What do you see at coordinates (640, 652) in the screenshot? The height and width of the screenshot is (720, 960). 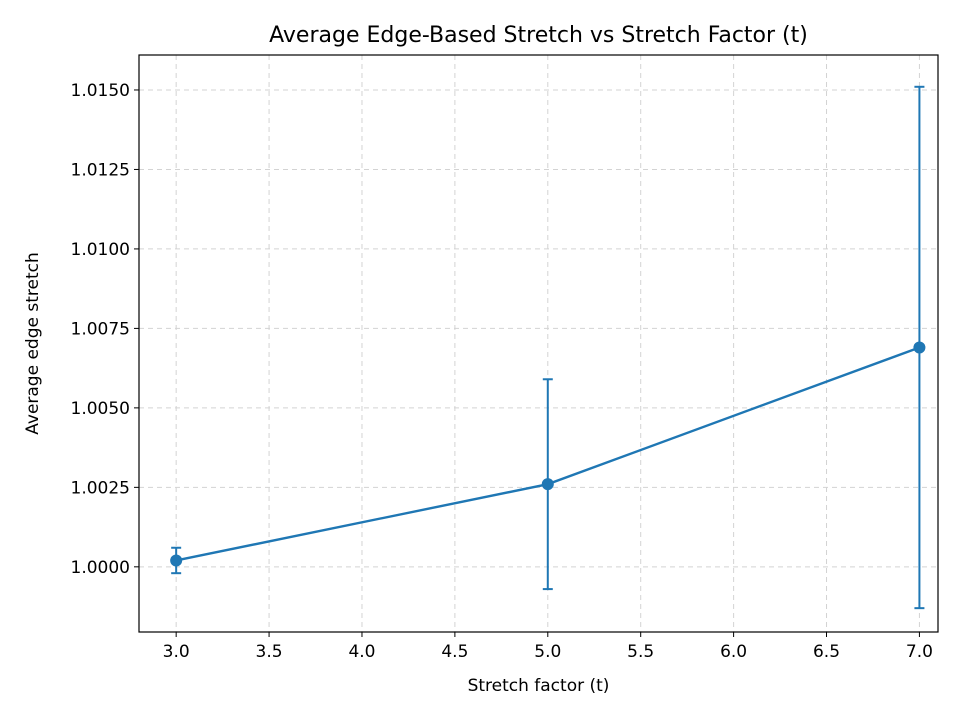 I see `x-tick-label: 5.5` at bounding box center [640, 652].